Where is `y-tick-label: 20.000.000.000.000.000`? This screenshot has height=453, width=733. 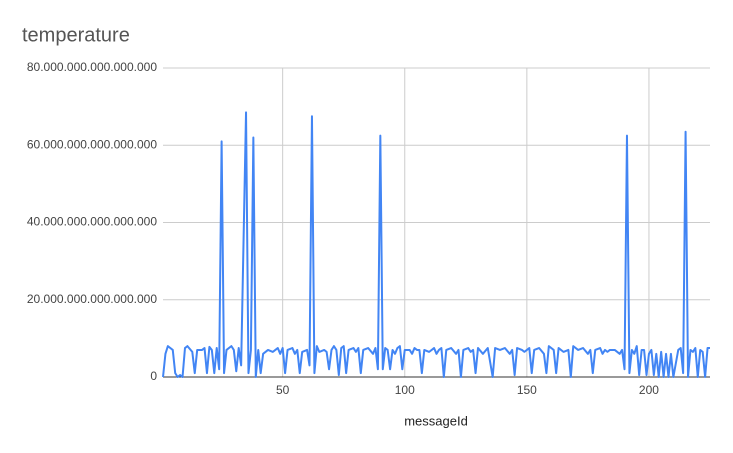 y-tick-label: 20.000.000.000.000.000 is located at coordinates (92, 299).